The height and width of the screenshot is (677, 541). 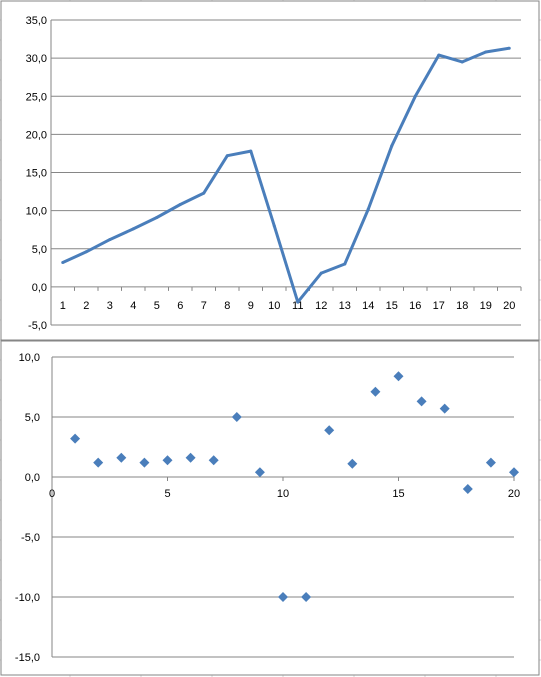 I want to click on line-chart-x-tick-label: 12, so click(x=321, y=306).